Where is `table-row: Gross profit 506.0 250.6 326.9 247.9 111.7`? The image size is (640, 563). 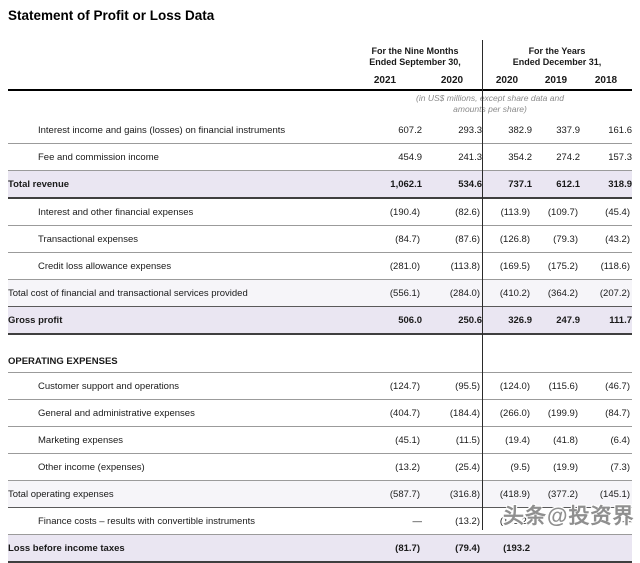 table-row: Gross profit 506.0 250.6 326.9 247.9 111.7 is located at coordinates (320, 320).